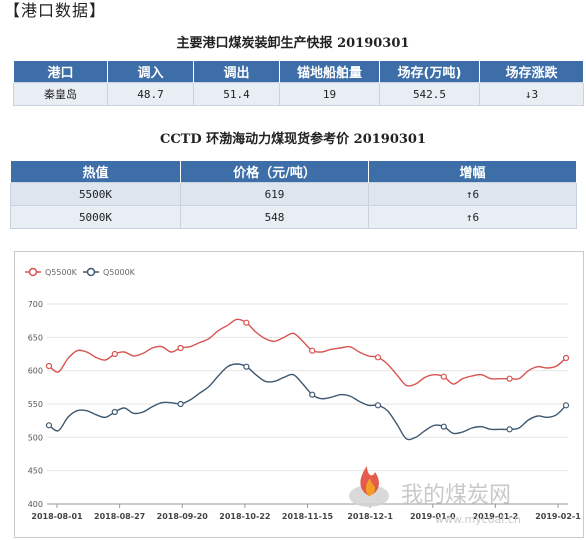  Describe the element at coordinates (370, 516) in the screenshot. I see `x-tick-label: 2018-12-1` at that location.